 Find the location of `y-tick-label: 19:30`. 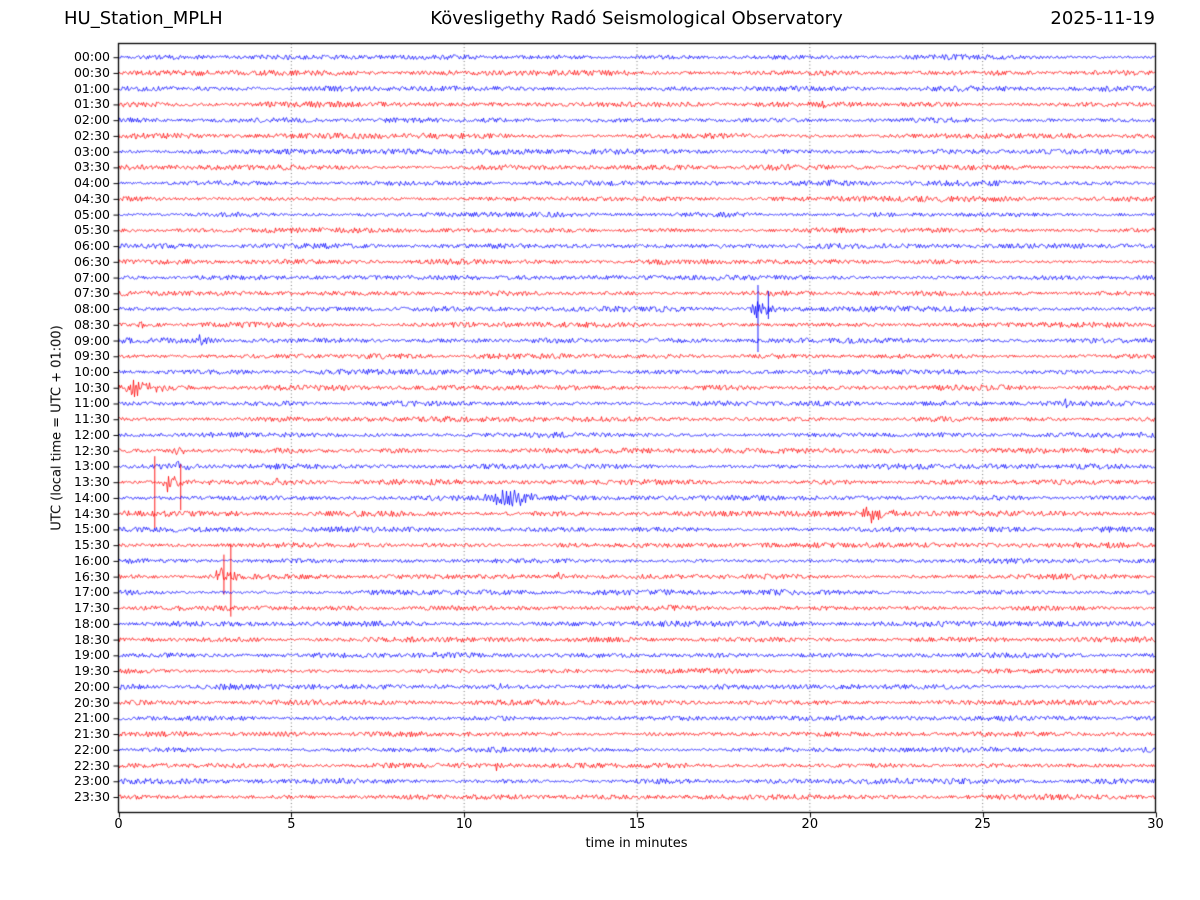

y-tick-label: 19:30 is located at coordinates (91, 671).